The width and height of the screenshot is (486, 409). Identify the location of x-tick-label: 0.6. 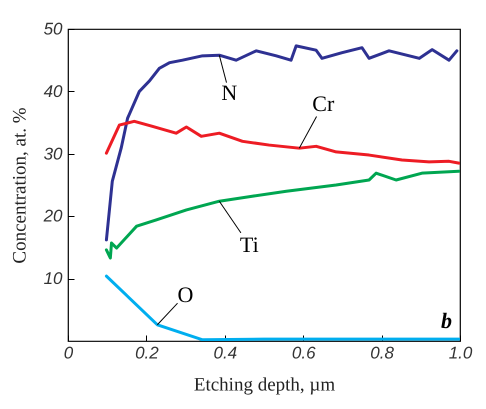
(304, 353).